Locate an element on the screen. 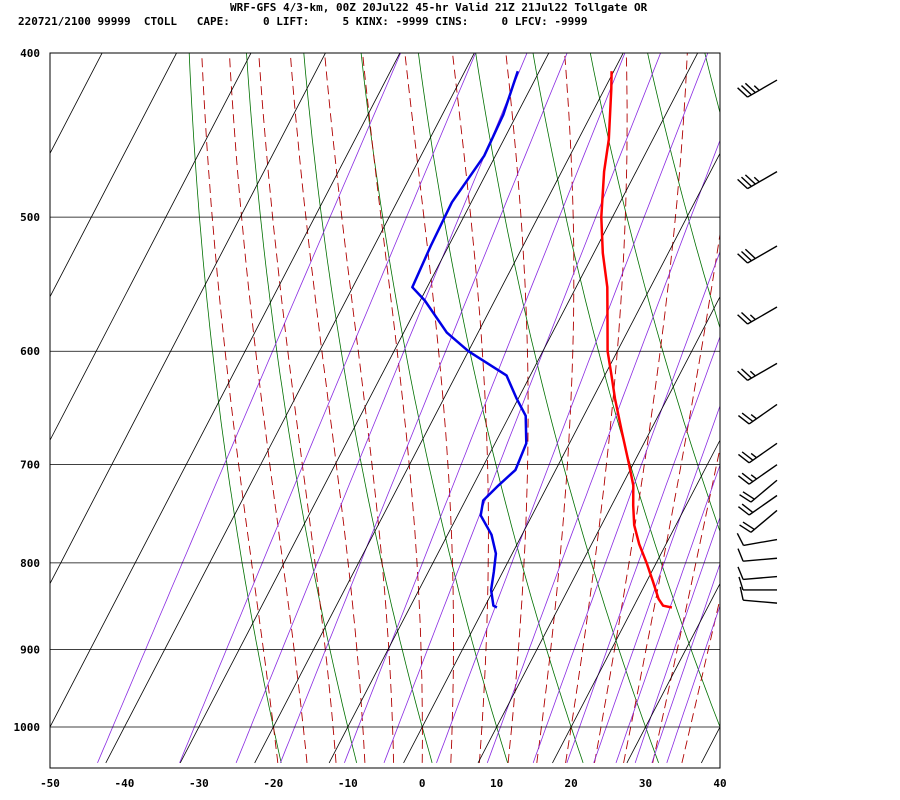 The image size is (900, 800). temperature-tick-label: 30 is located at coordinates (645, 783).